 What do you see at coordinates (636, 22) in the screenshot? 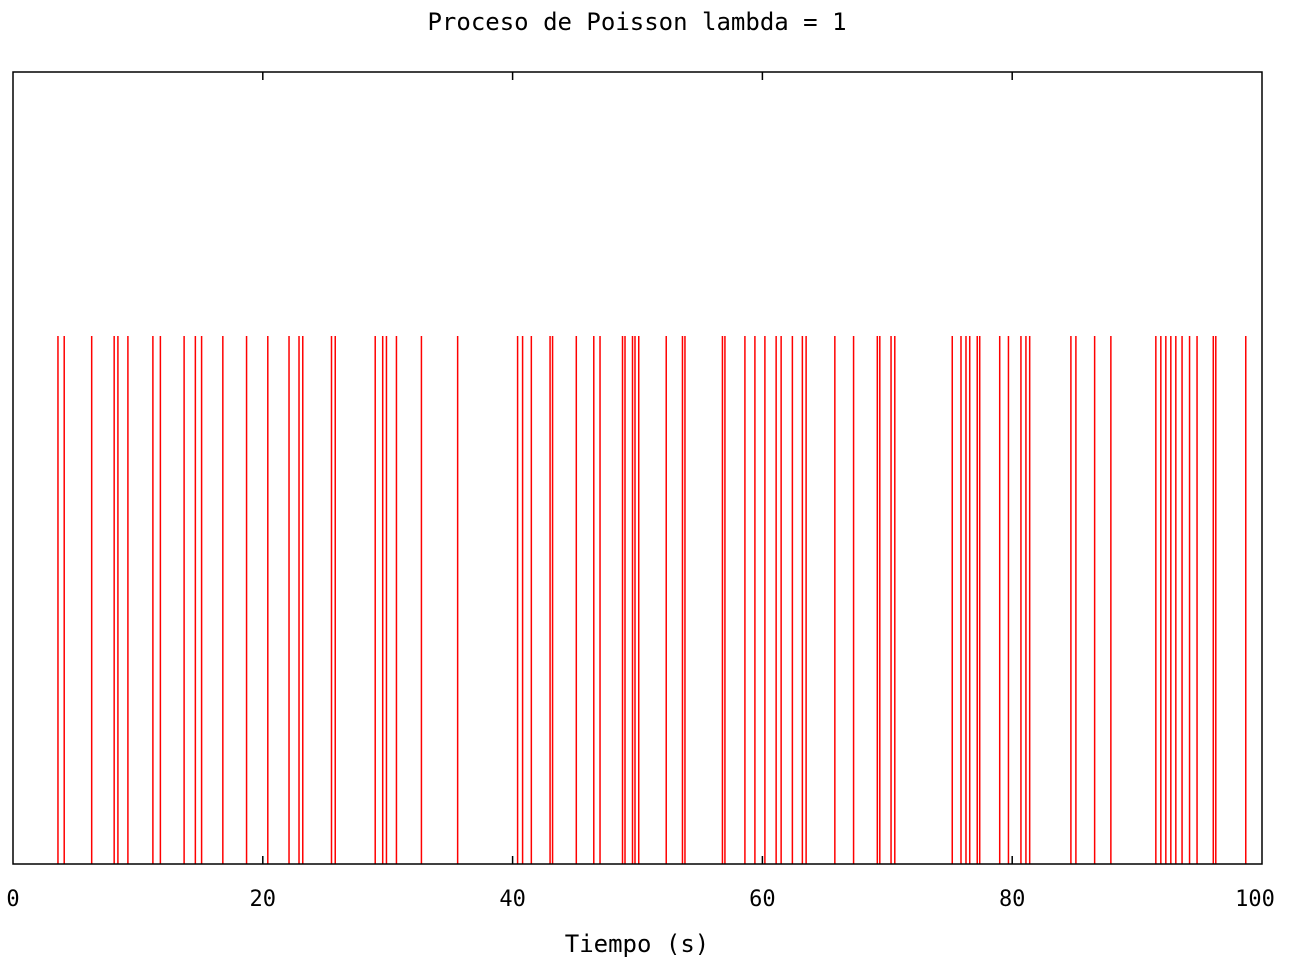
I see `chart-title: Proceso de Poisson lambda = 1` at bounding box center [636, 22].